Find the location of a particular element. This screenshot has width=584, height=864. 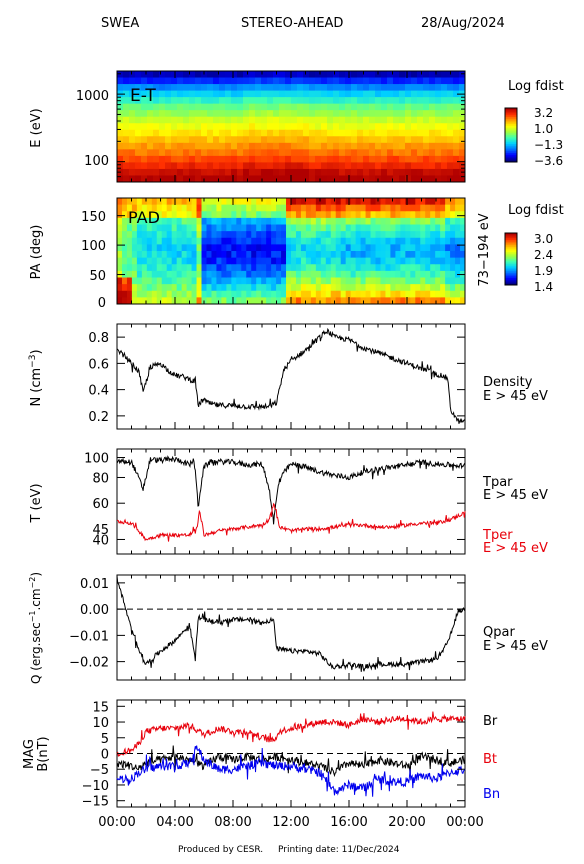

y-tick-label: 15 is located at coordinates (100, 707).